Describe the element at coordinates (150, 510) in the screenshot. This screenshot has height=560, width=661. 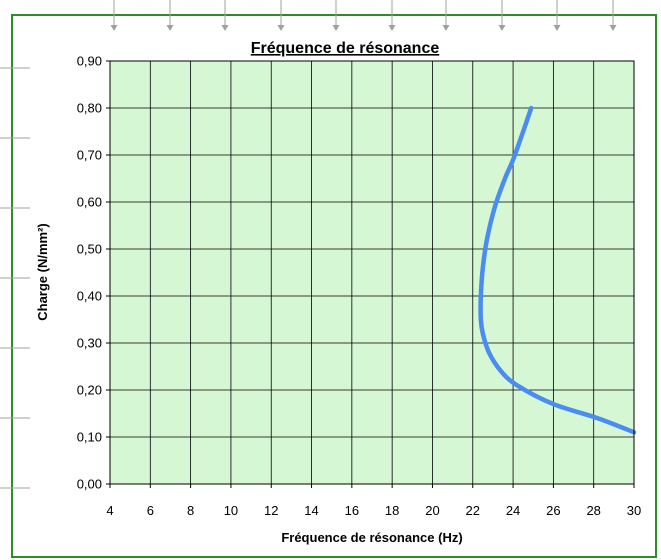
I see `x-tick-label: 6` at that location.